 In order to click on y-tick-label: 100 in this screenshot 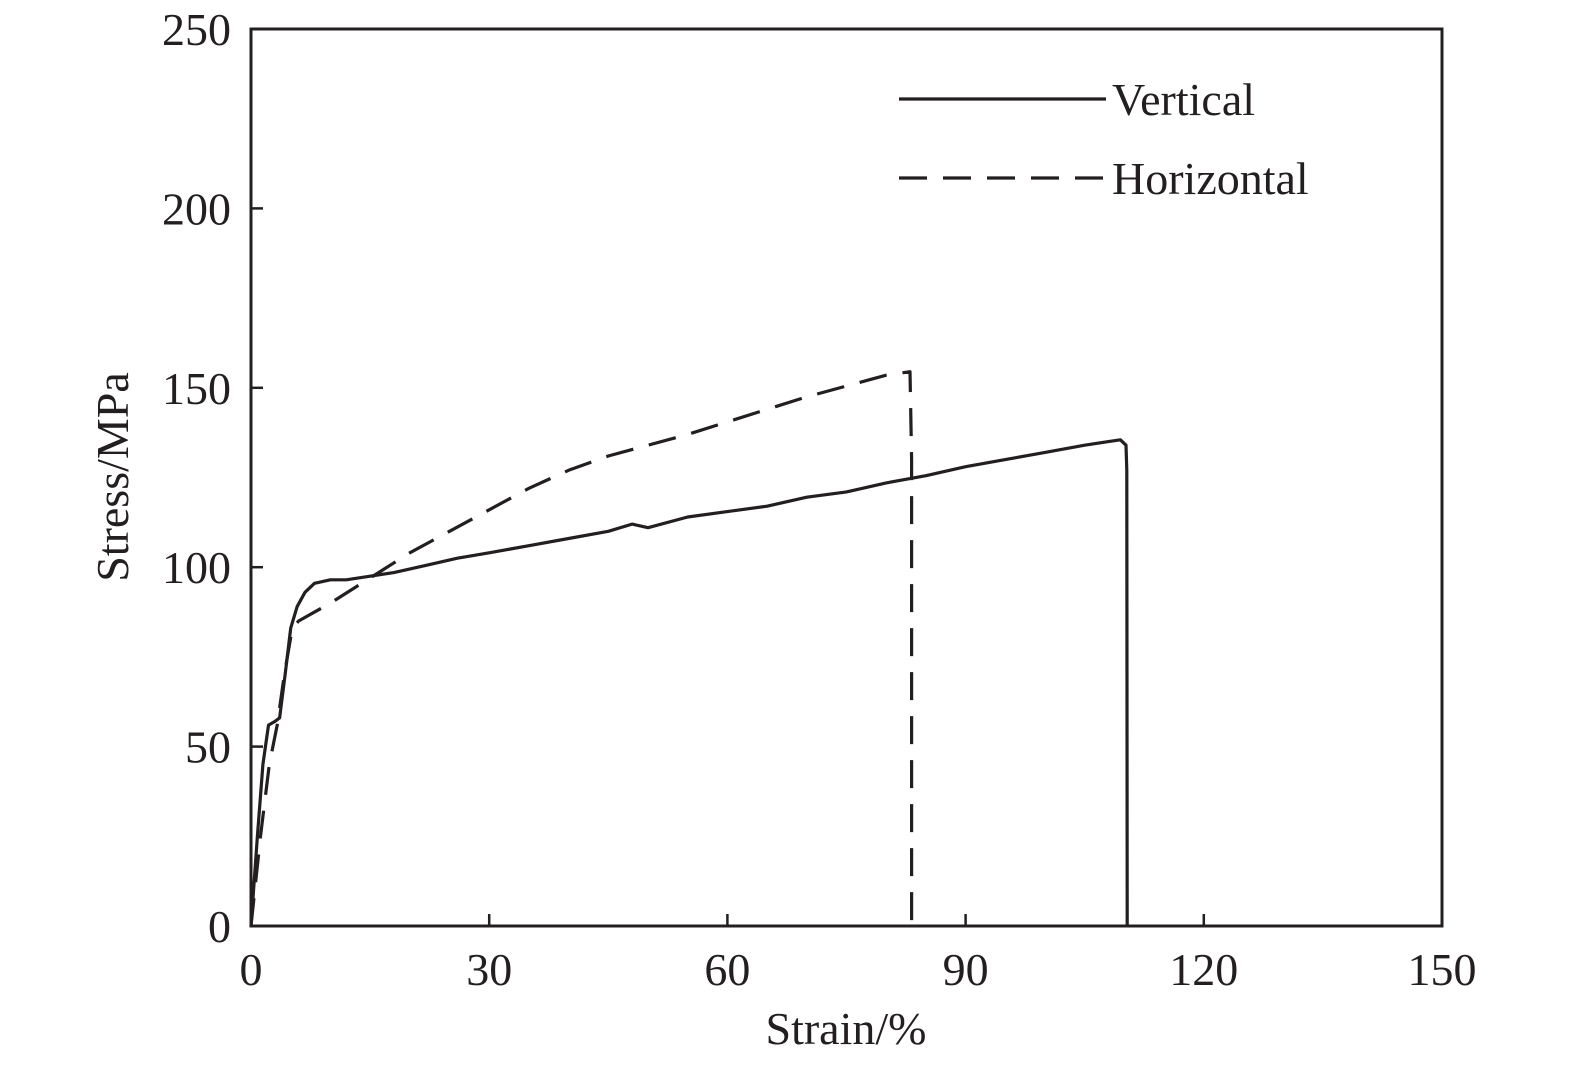, I will do `click(196, 567)`.